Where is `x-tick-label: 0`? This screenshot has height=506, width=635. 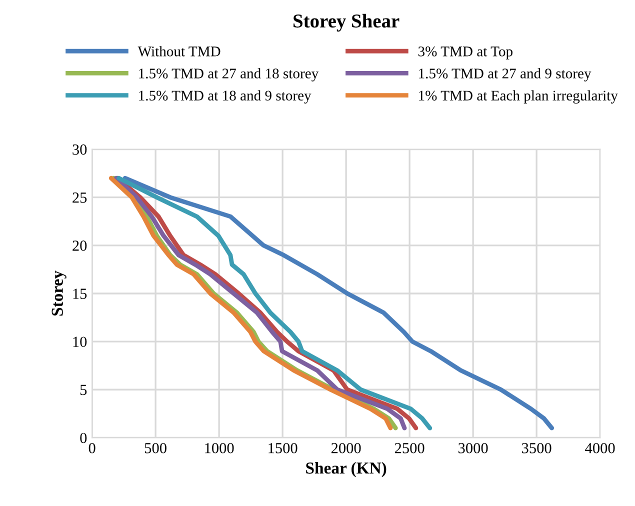 x-tick-label: 0 is located at coordinates (92, 448).